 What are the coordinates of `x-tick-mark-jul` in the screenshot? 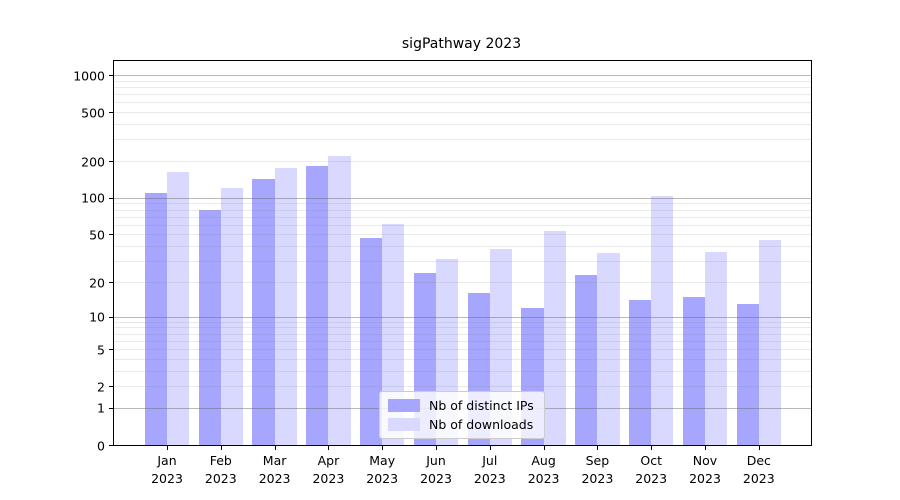 It's located at (490, 447).